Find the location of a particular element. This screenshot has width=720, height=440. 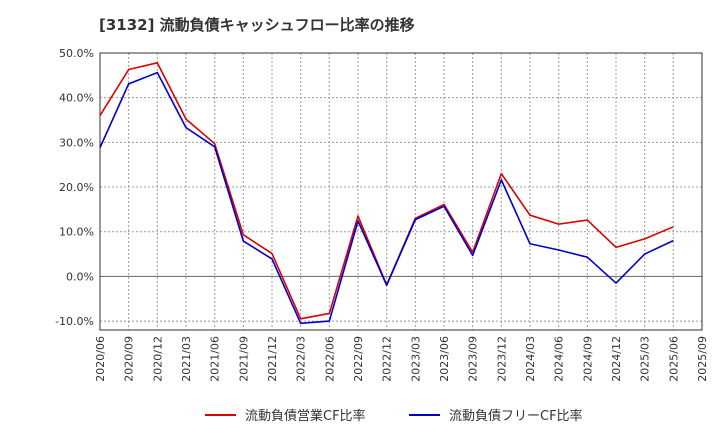

x-tick-label: 2023/03 is located at coordinates (415, 359).